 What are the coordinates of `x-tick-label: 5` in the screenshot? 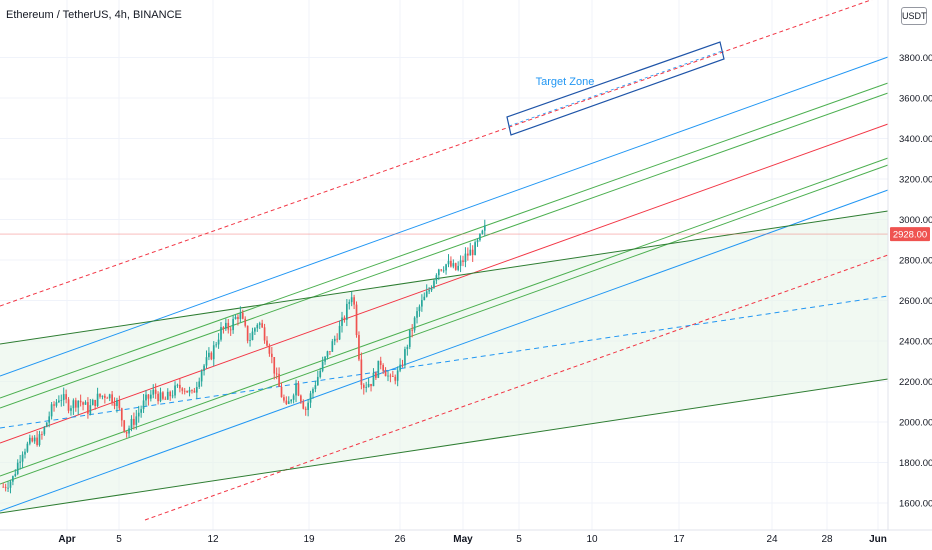 It's located at (519, 539).